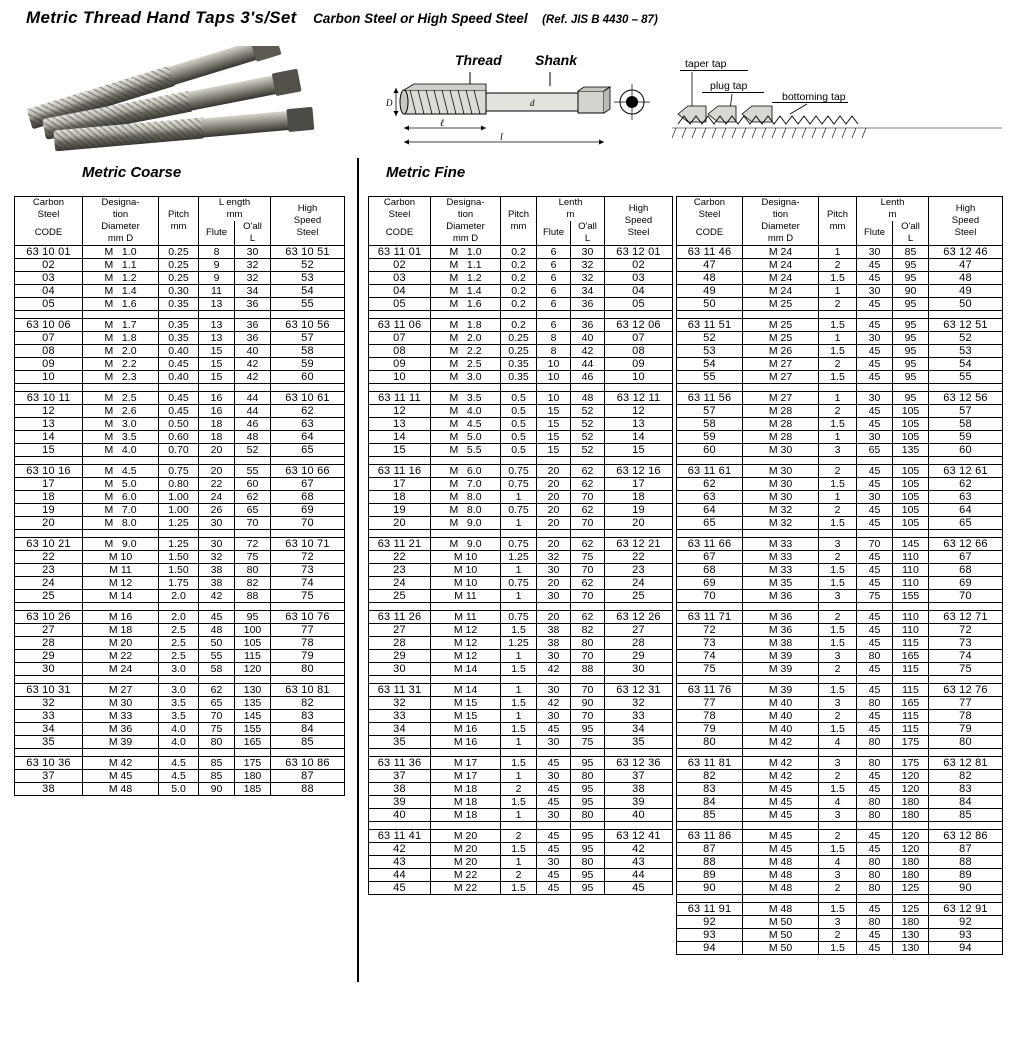 The height and width of the screenshot is (1060, 1016). I want to click on cell-flute: 55, so click(216, 656).